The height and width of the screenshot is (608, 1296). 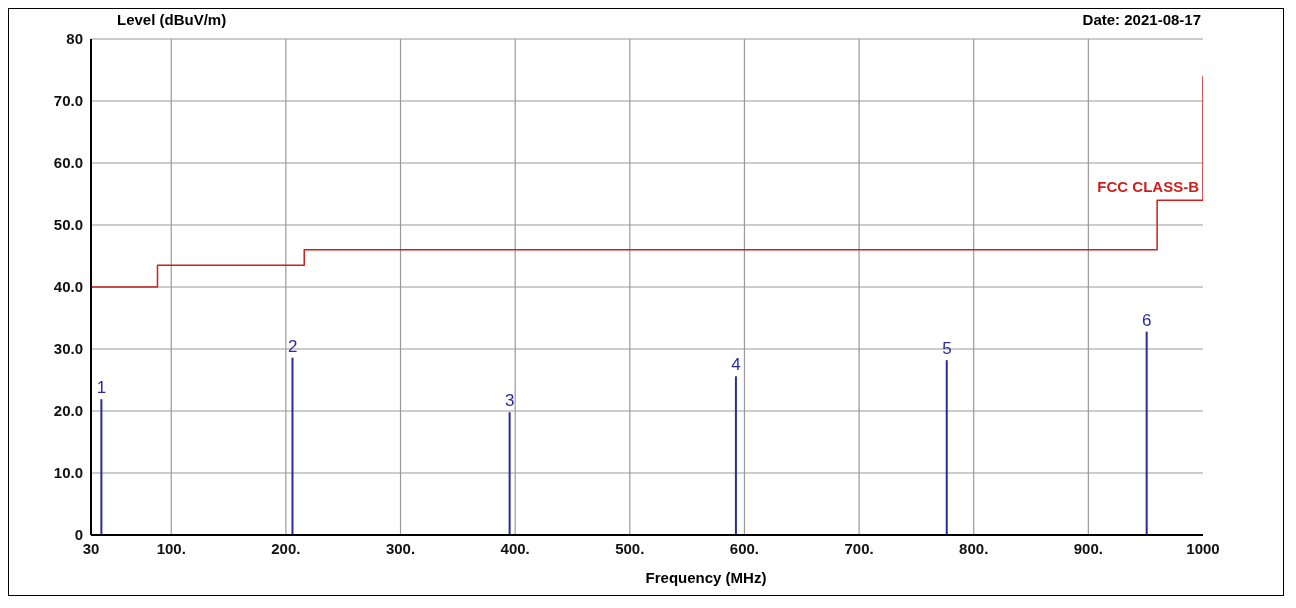 What do you see at coordinates (172, 19) in the screenshot?
I see `y-axis-title: Level (dBuV/m)` at bounding box center [172, 19].